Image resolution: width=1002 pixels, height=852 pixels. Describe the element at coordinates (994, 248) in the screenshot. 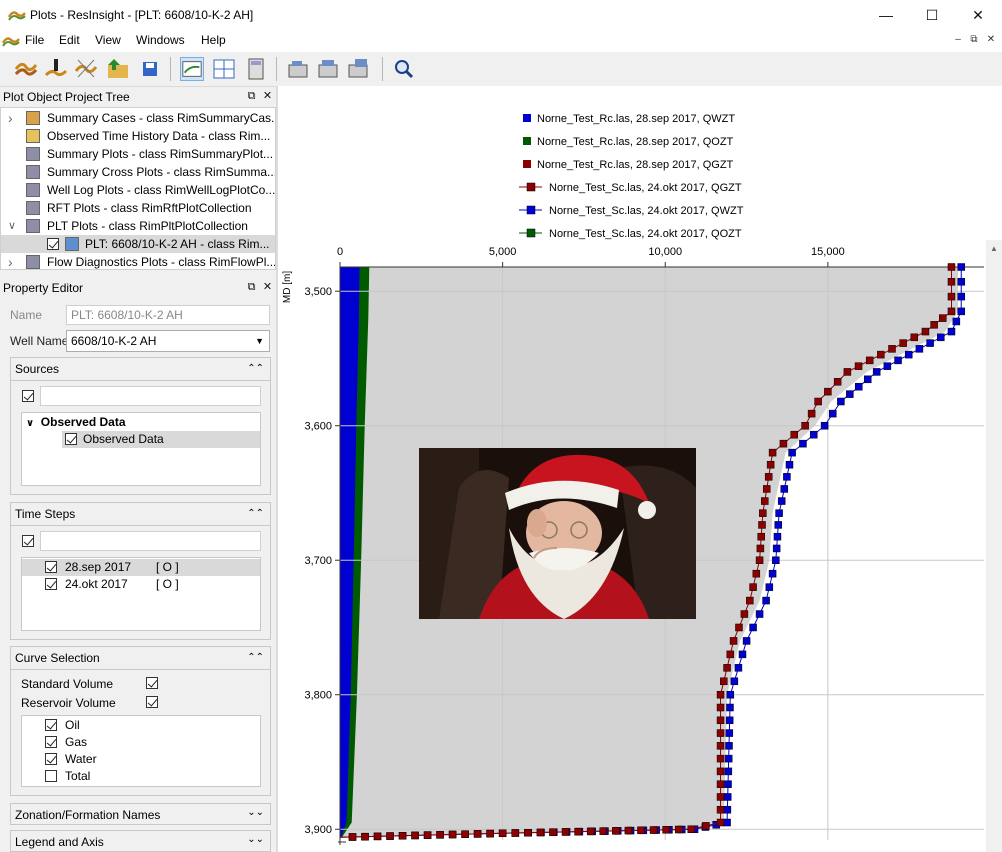

I see `scroll-up-icon: ▲` at that location.